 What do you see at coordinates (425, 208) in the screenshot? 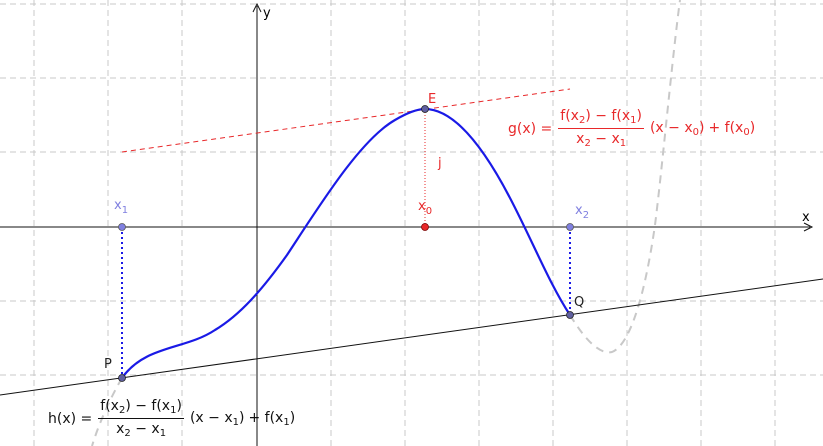
I see `point-x0-label: x0` at bounding box center [425, 208].